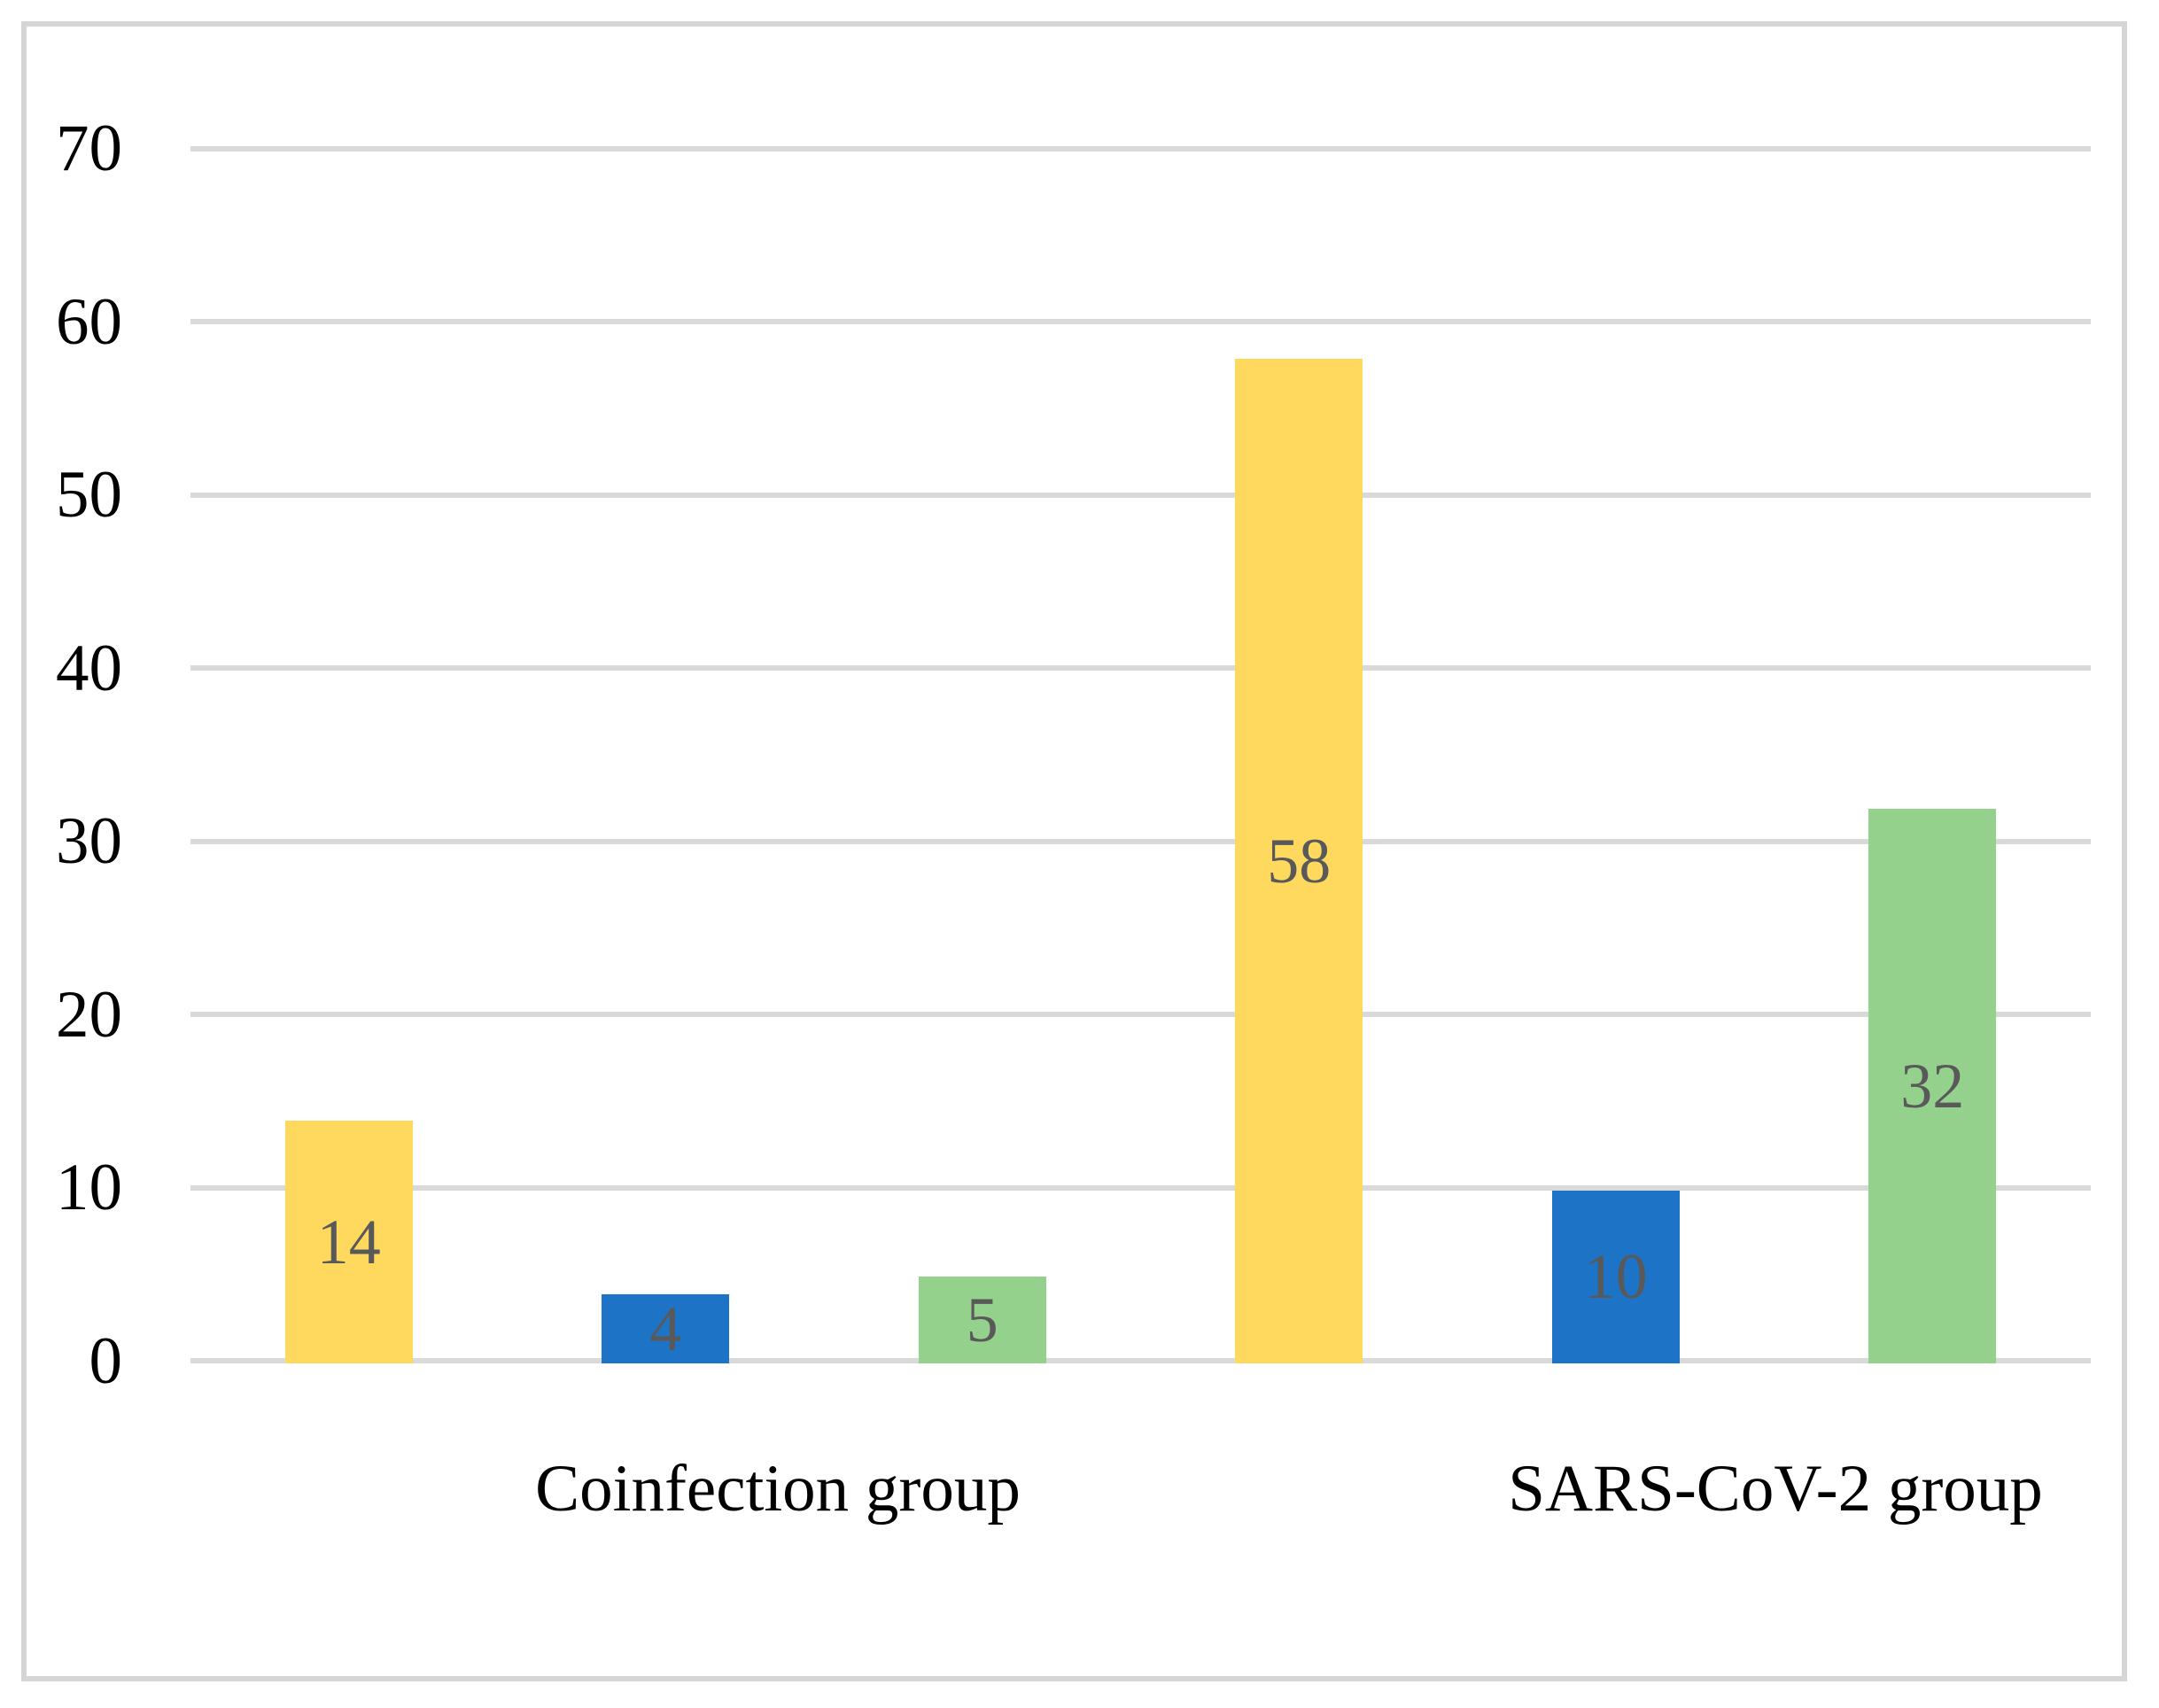 The height and width of the screenshot is (1708, 2159). Describe the element at coordinates (89, 1014) in the screenshot. I see `y-tick-label-20: 20` at that location.